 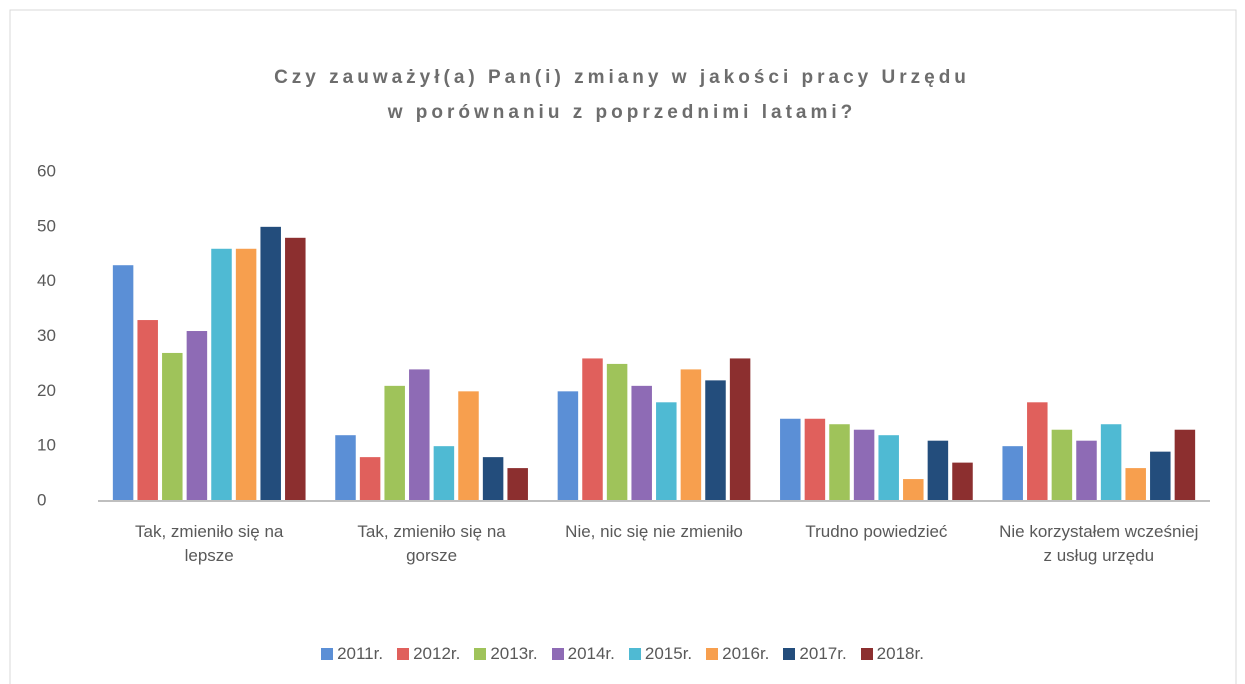 What do you see at coordinates (46, 225) in the screenshot?
I see `y-tick-label: 50` at bounding box center [46, 225].